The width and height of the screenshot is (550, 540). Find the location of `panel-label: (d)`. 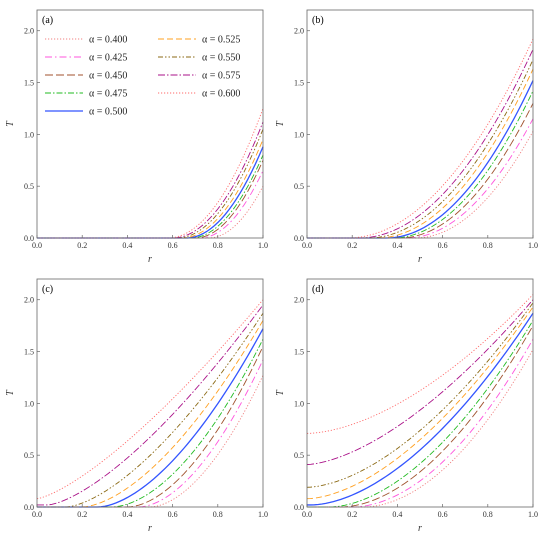

panel-label: (d) is located at coordinates (318, 289).